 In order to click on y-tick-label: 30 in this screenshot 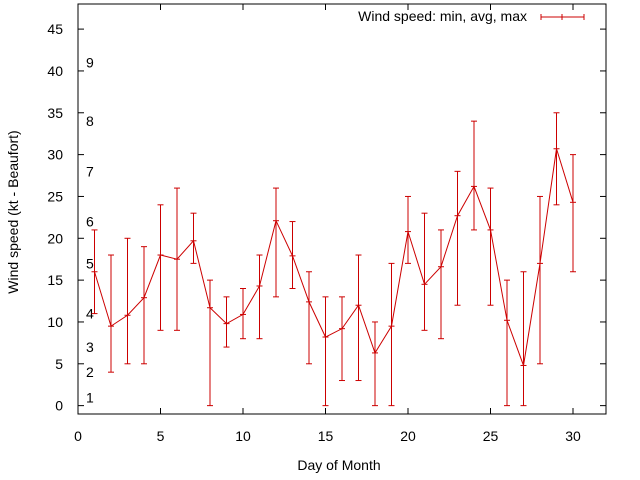, I will do `click(55, 155)`.